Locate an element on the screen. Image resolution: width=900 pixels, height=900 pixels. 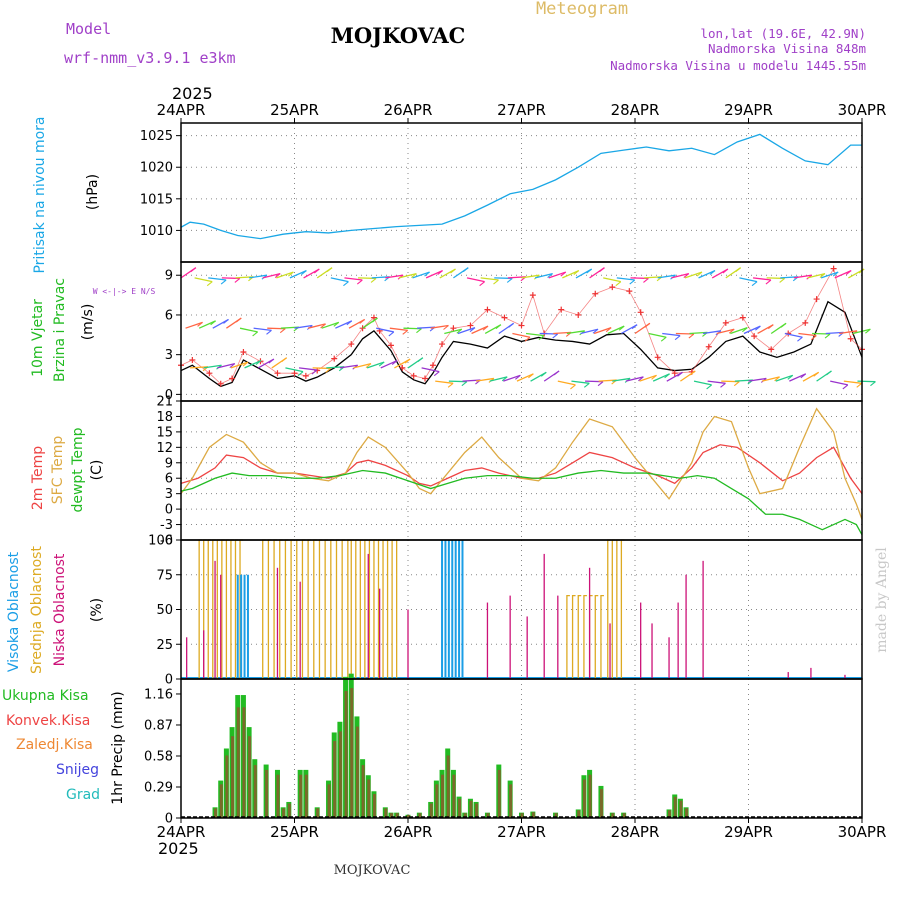
year-label-top: 2025 is located at coordinates (192, 93).